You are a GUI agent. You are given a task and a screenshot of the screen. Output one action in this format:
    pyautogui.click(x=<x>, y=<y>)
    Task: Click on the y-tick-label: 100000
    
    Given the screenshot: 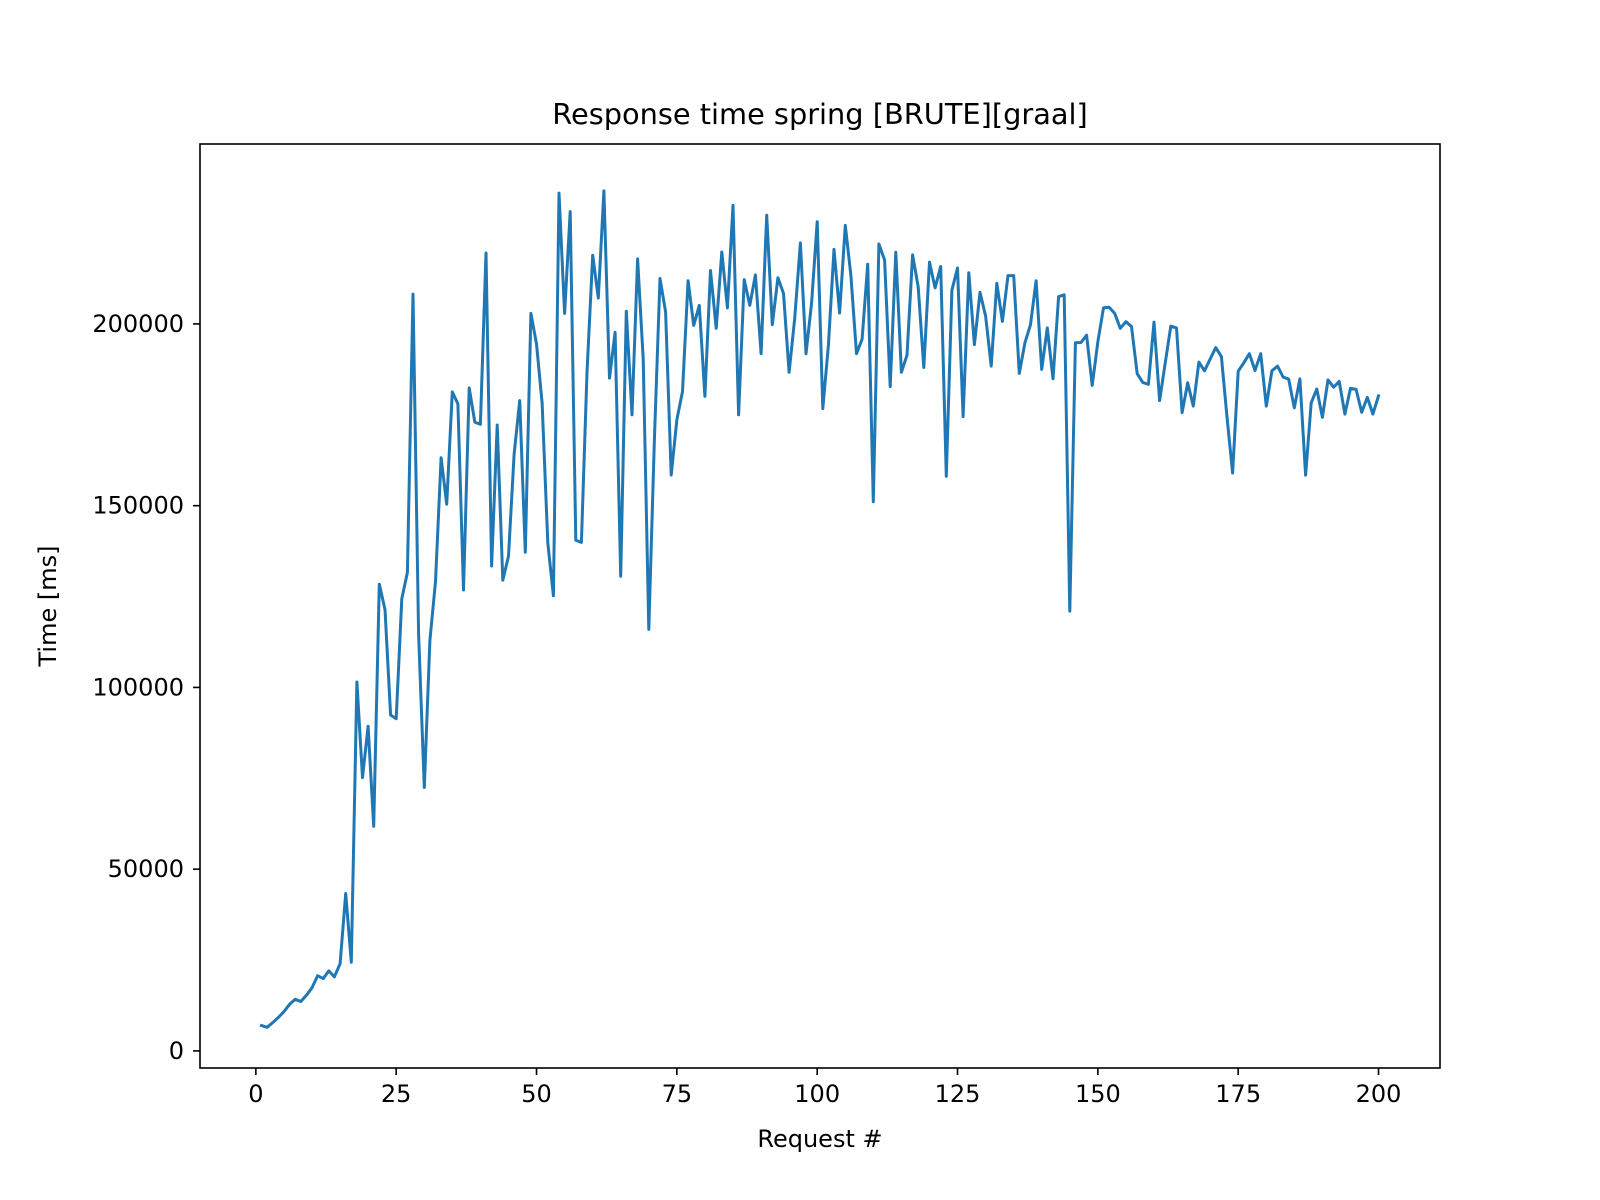 What is the action you would take?
    pyautogui.click(x=138, y=687)
    